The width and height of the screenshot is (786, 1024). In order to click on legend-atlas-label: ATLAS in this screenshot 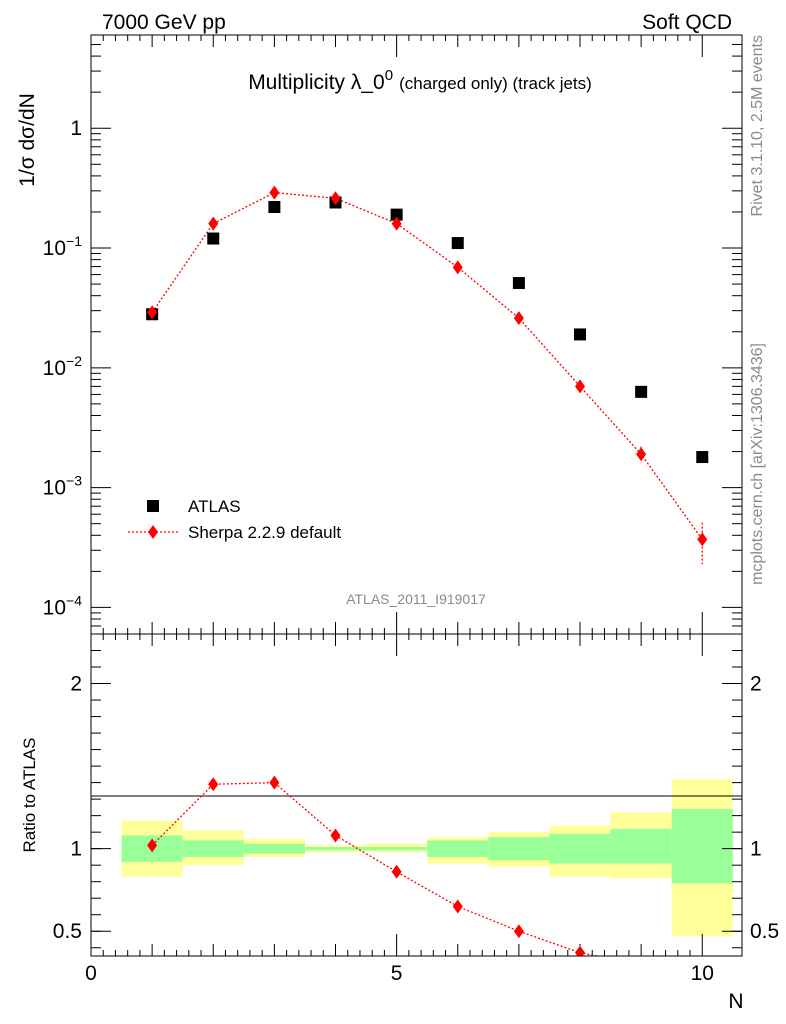, I will do `click(214, 506)`.